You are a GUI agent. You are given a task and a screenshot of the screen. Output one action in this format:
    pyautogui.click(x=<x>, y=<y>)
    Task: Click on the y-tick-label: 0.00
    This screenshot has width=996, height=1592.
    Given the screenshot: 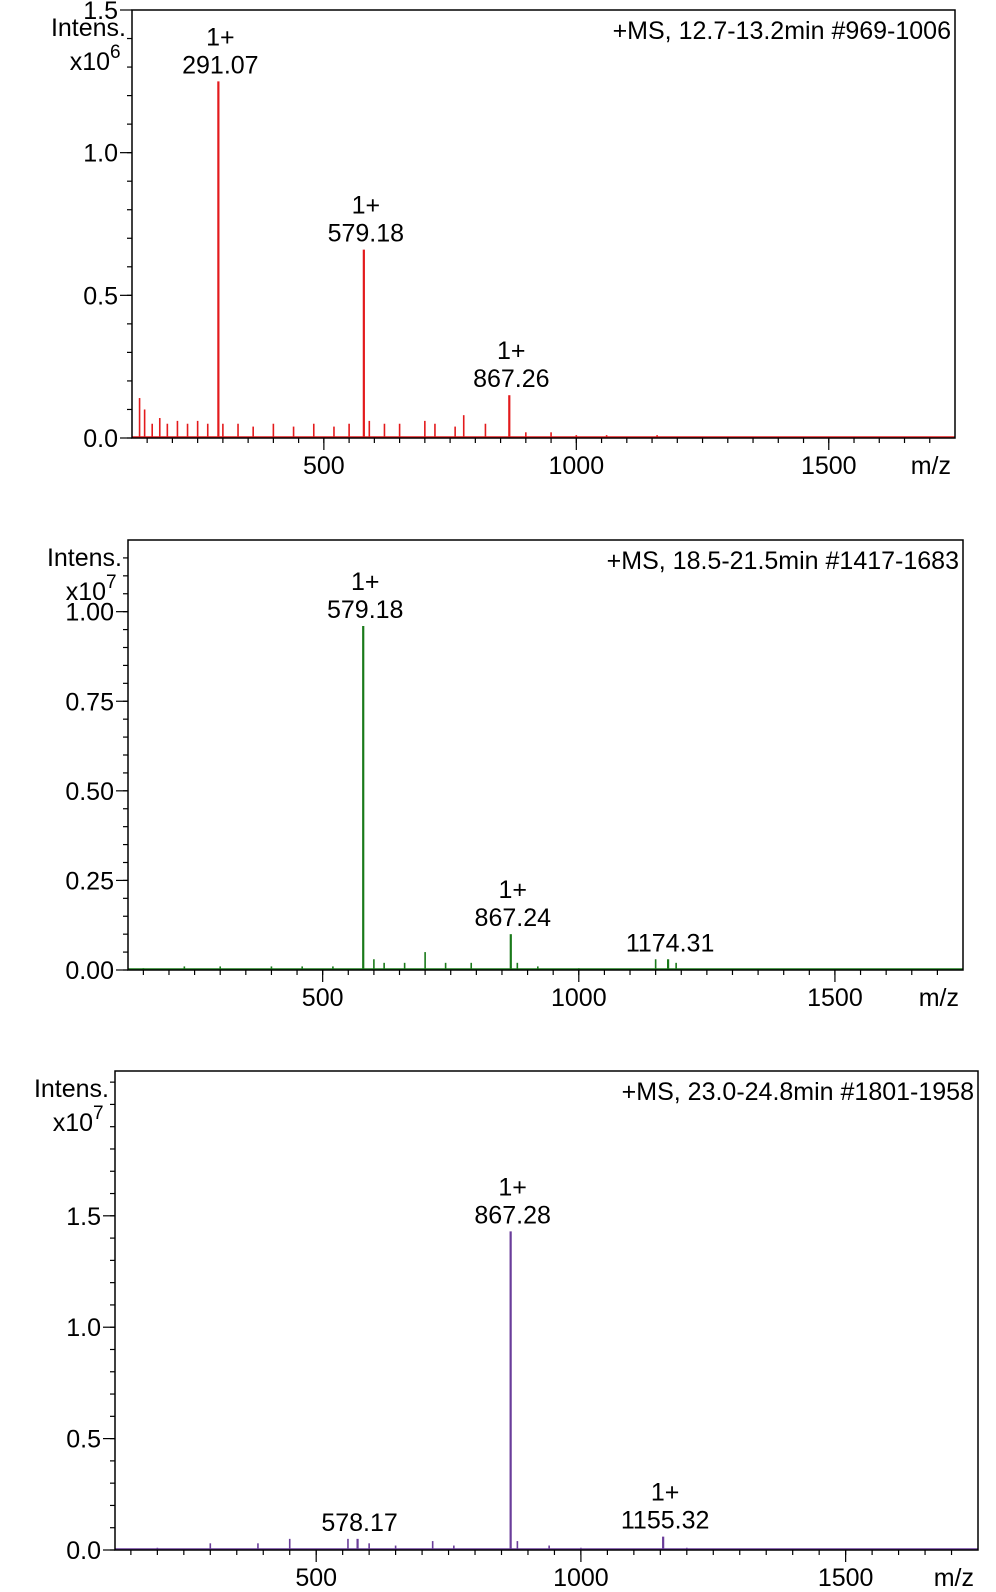 What is the action you would take?
    pyautogui.click(x=89, y=971)
    